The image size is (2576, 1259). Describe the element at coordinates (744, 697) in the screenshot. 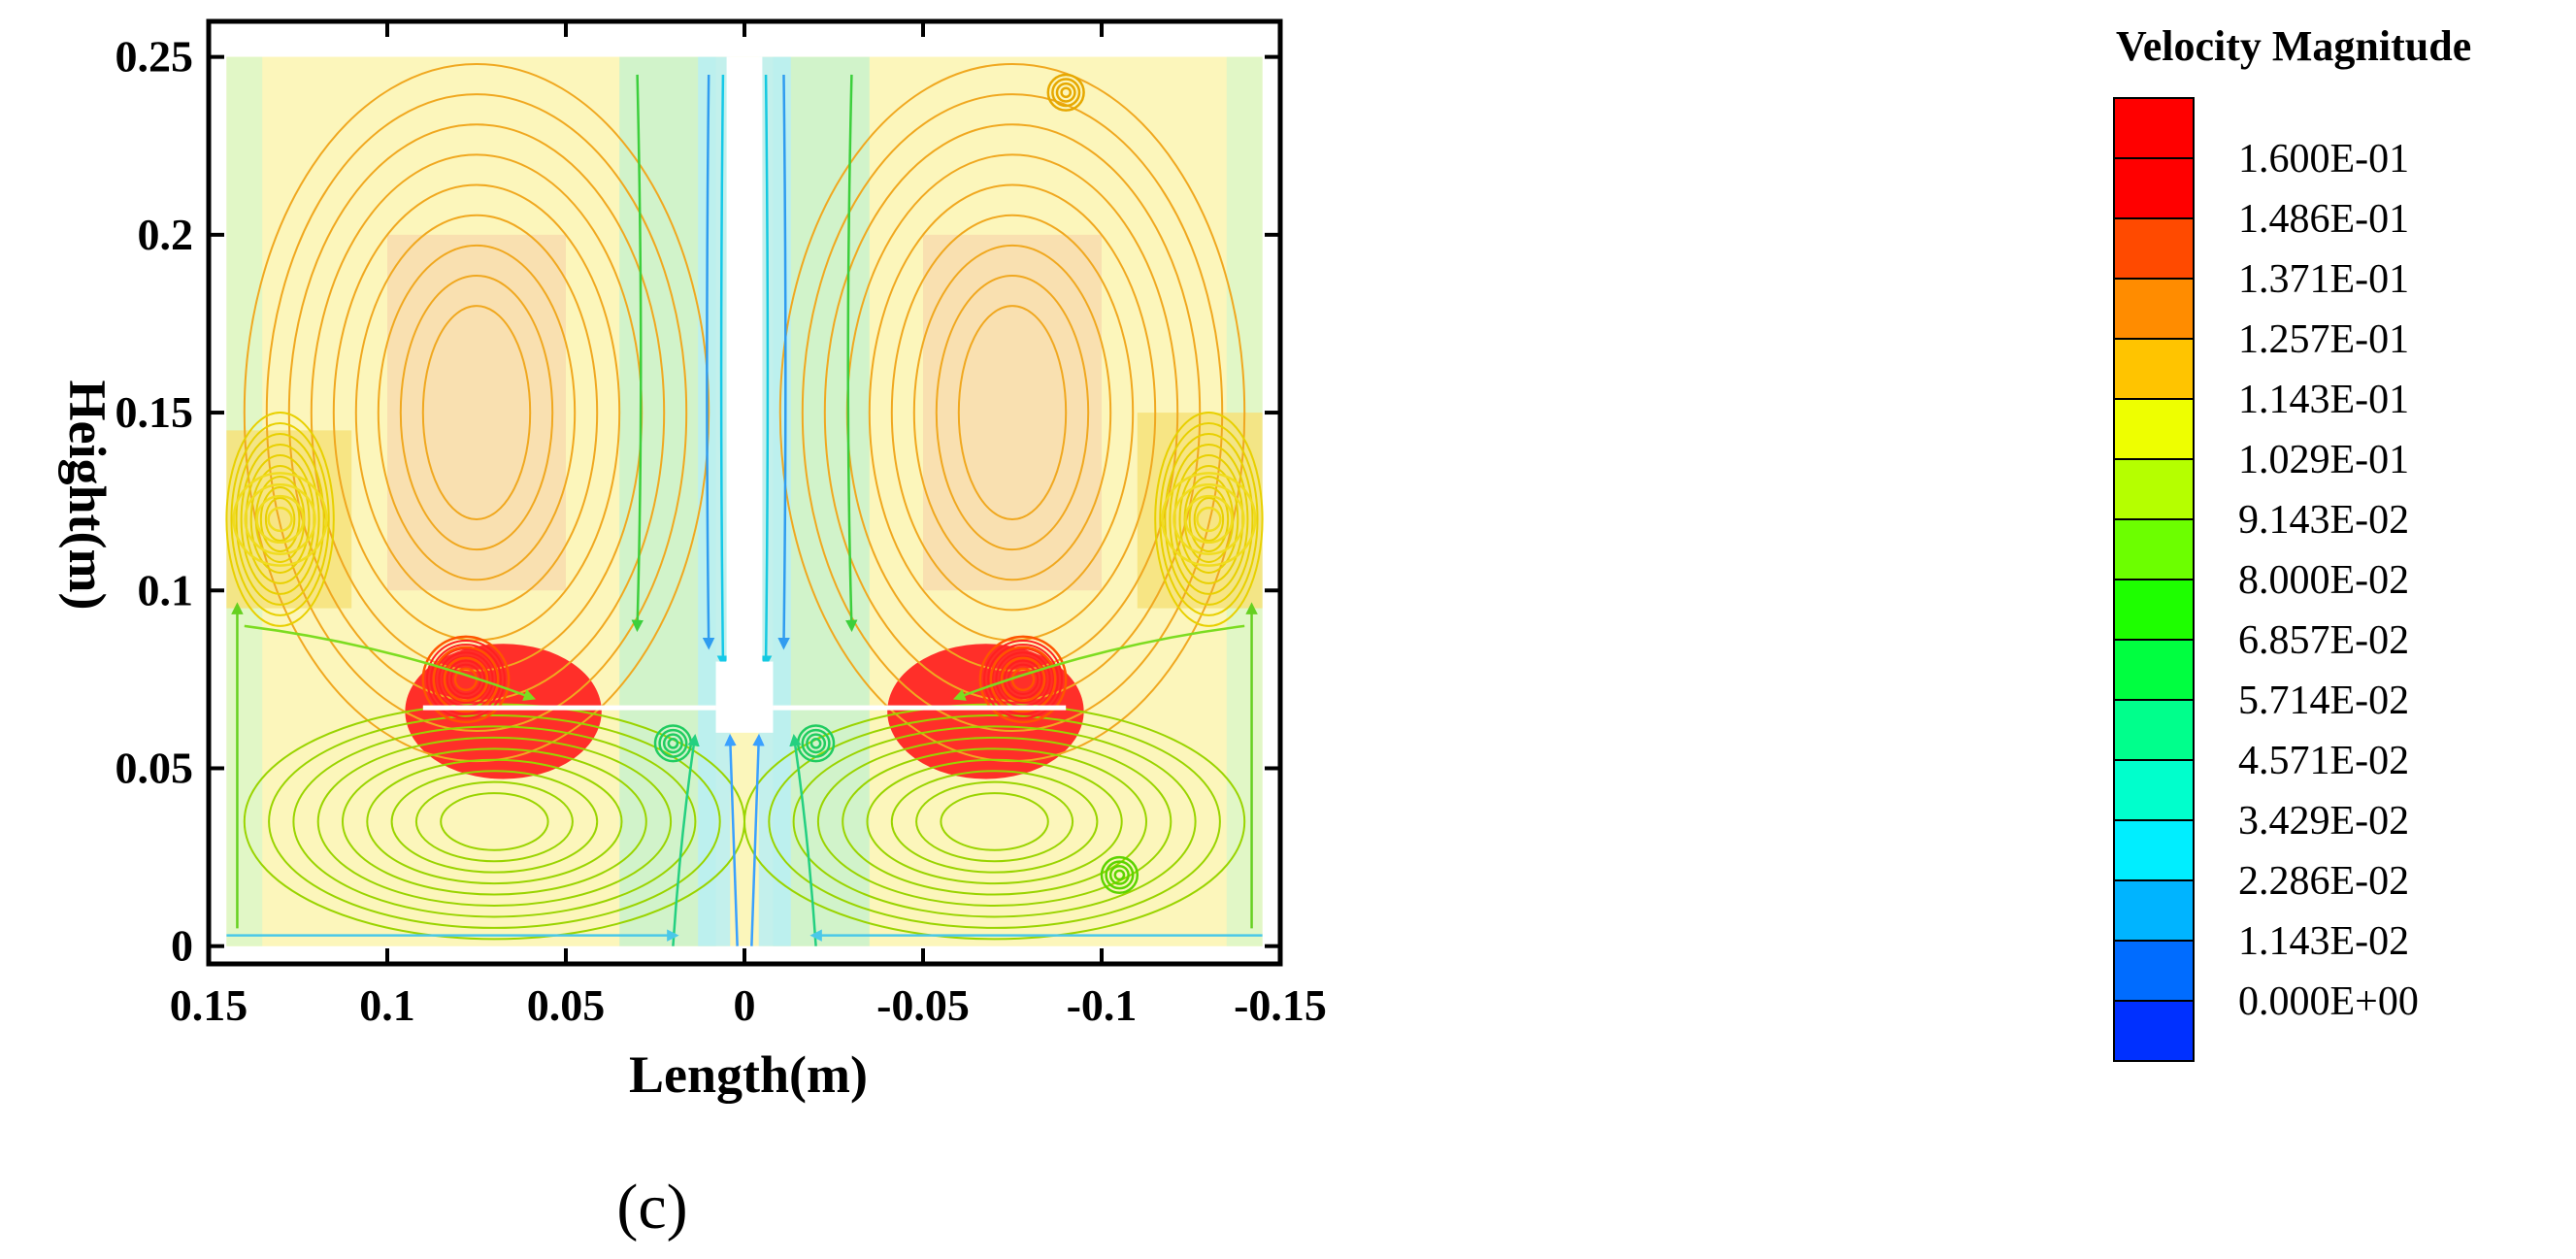

I see `hub` at that location.